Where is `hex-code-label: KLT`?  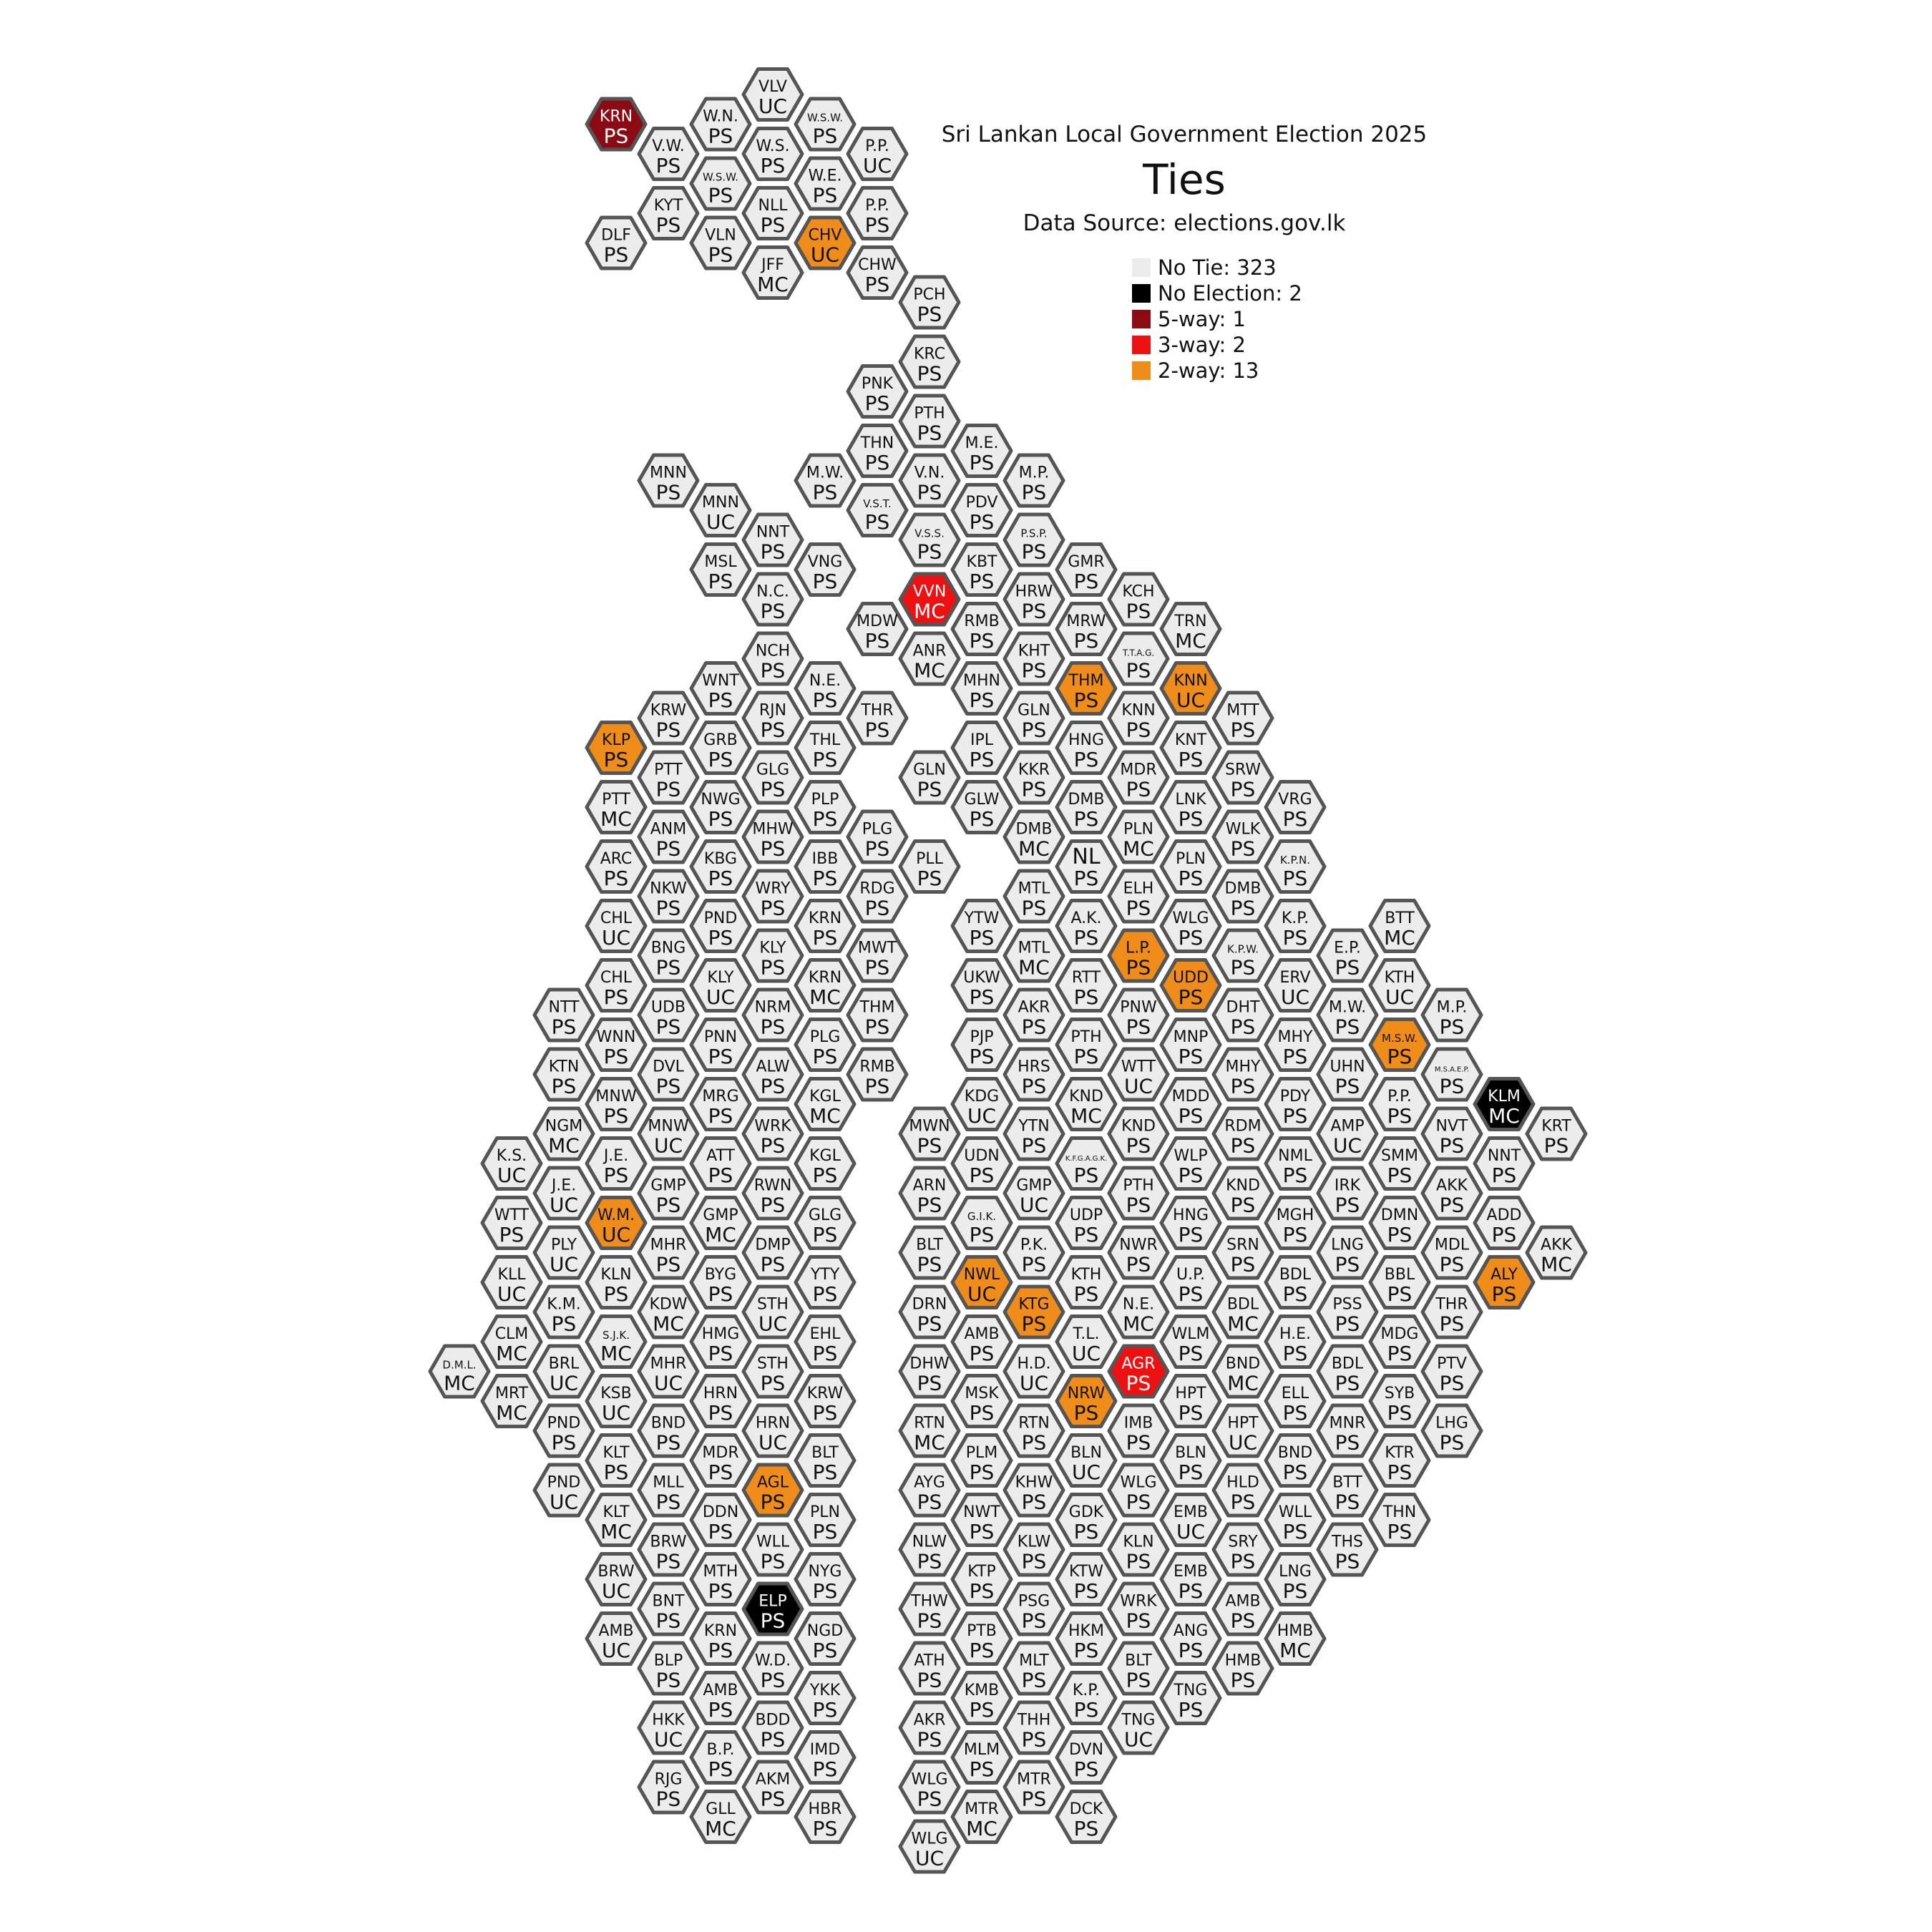
hex-code-label: KLT is located at coordinates (616, 1512).